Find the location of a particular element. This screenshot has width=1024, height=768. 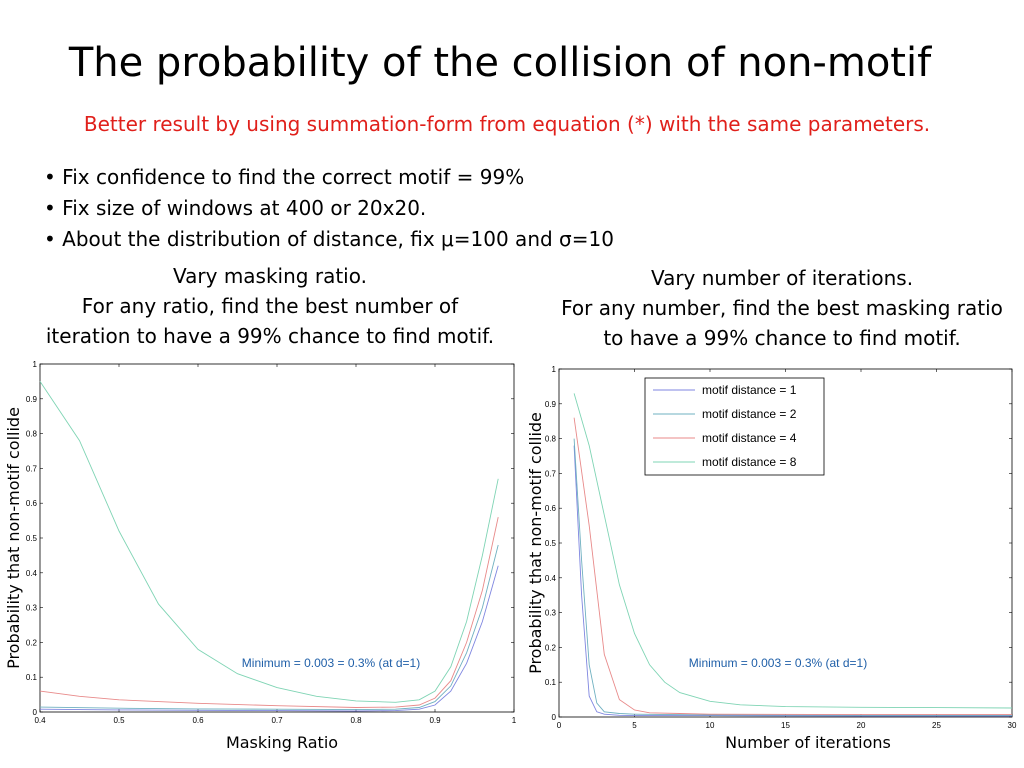

right-y-tick-label: 0.8 is located at coordinates (551, 439).